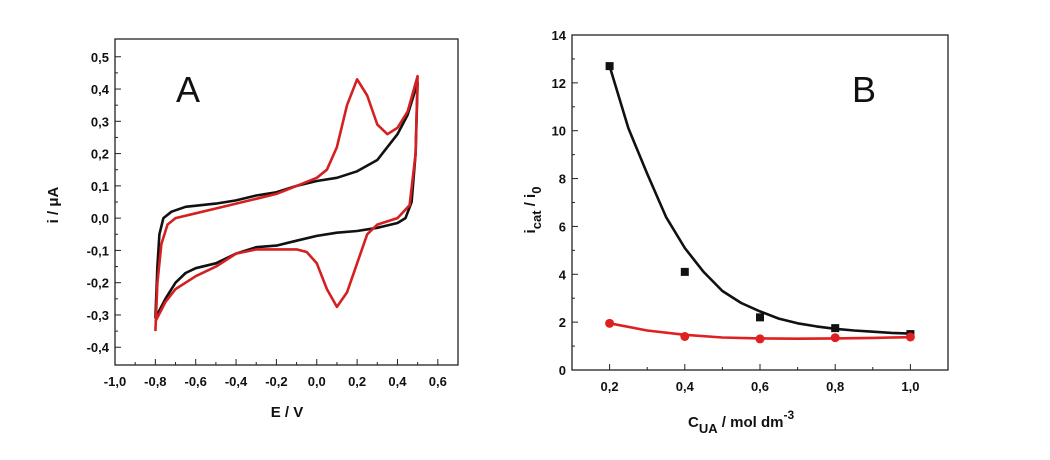 Image resolution: width=1050 pixels, height=460 pixels. What do you see at coordinates (530, 202) in the screenshot?
I see `y-label-mid: / i` at bounding box center [530, 202].